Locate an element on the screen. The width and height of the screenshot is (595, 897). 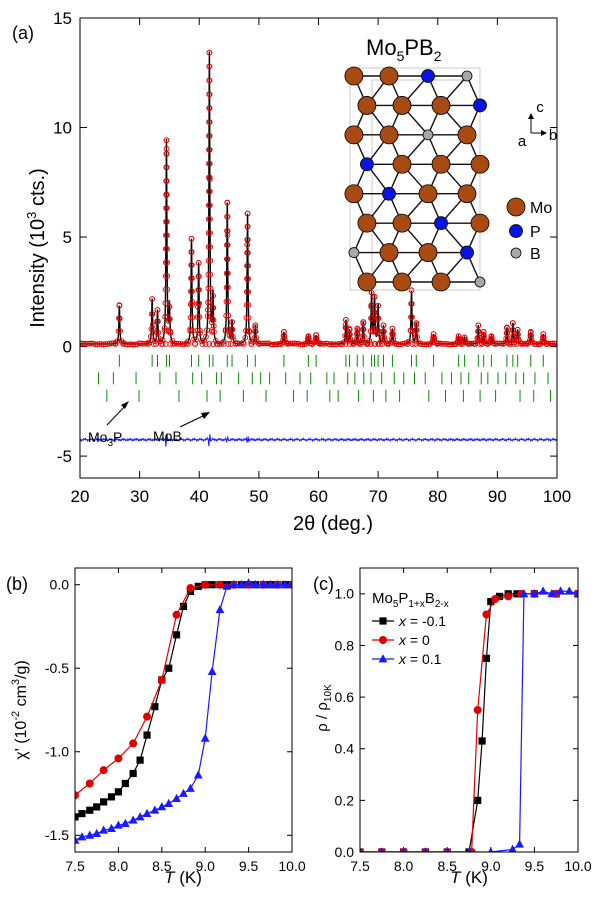
mo-atom-icon is located at coordinates (516, 207).